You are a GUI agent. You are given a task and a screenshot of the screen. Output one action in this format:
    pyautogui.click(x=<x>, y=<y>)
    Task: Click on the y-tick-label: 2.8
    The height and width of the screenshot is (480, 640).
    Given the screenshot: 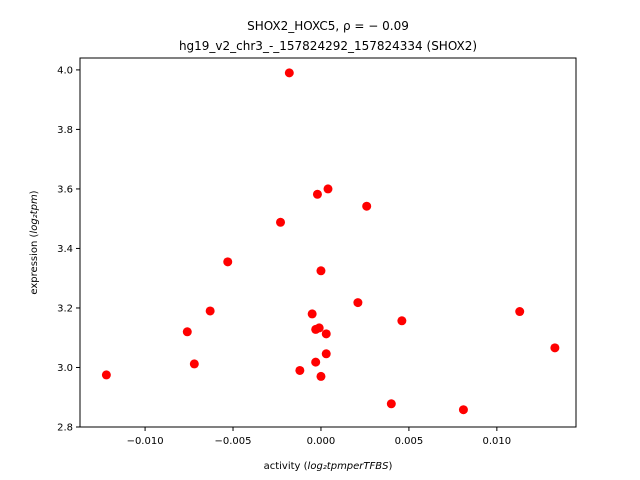 What is the action you would take?
    pyautogui.click(x=65, y=428)
    